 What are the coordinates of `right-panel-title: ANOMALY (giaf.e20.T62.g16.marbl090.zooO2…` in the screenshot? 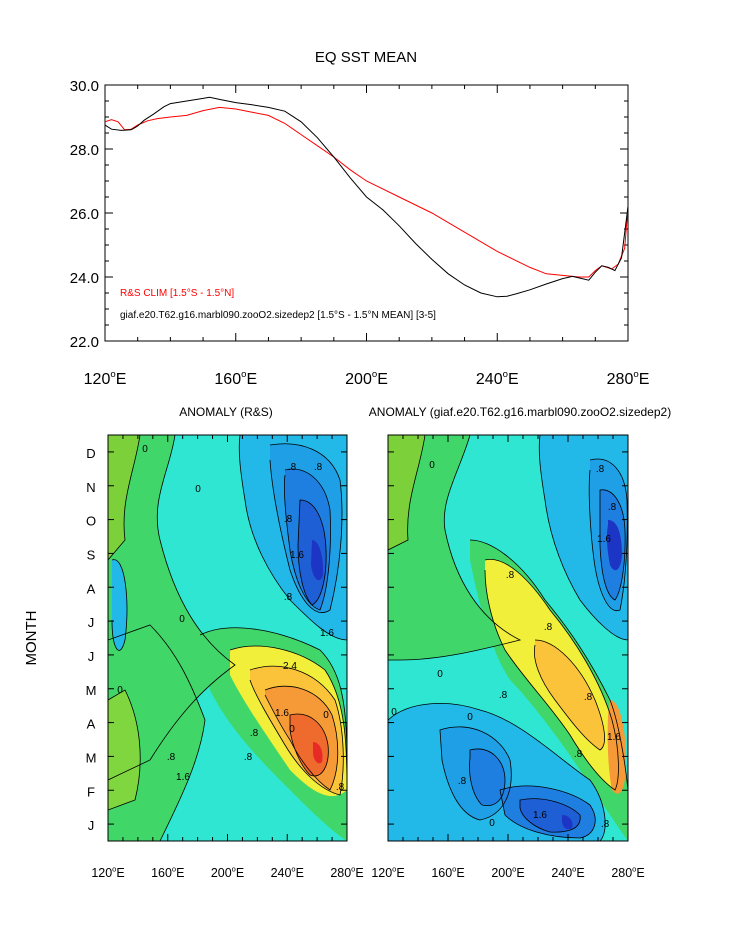 It's located at (520, 412).